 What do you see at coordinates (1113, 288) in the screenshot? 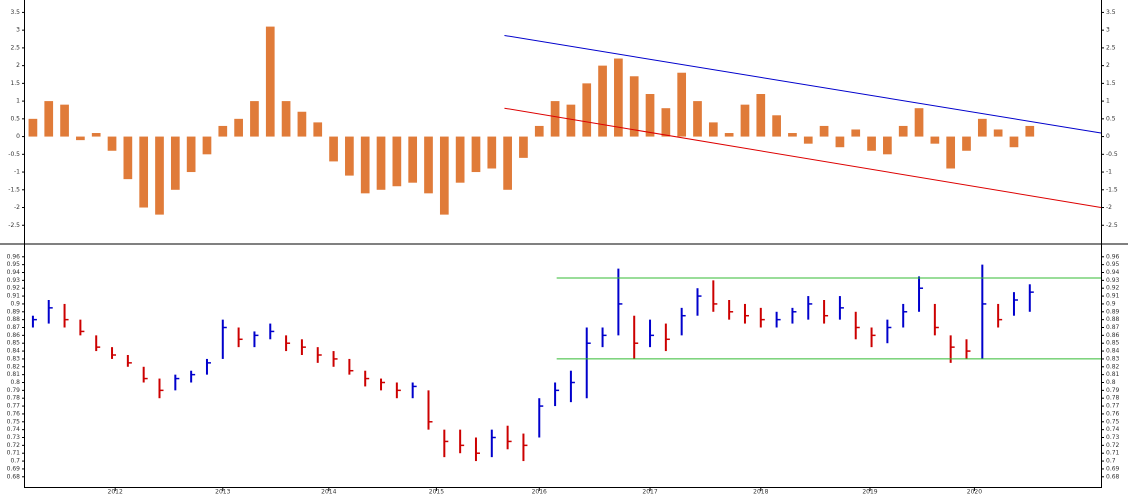
I see `y-tick-label: 0.92` at bounding box center [1113, 288].